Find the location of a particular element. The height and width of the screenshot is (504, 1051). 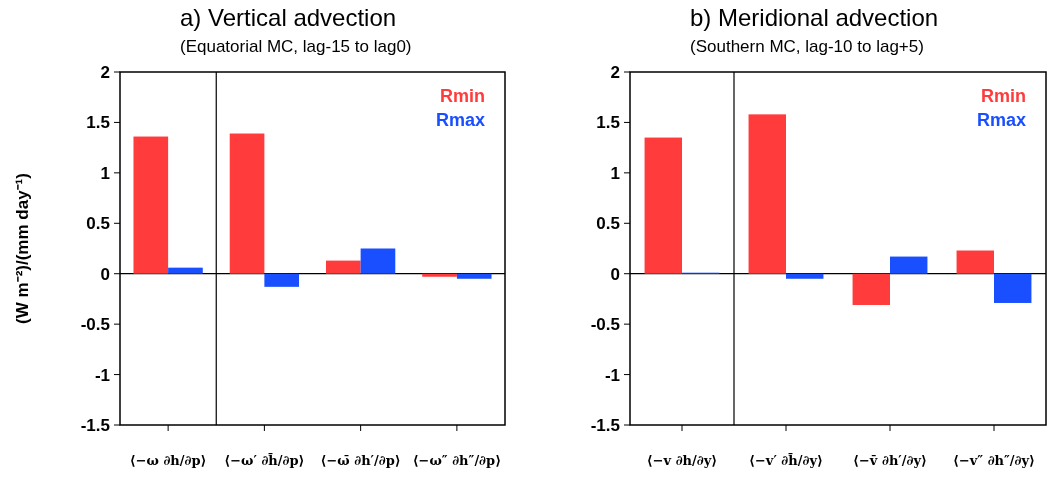

x-tick-label: ⟨−v ∂h/∂y⟩ is located at coordinates (682, 460).